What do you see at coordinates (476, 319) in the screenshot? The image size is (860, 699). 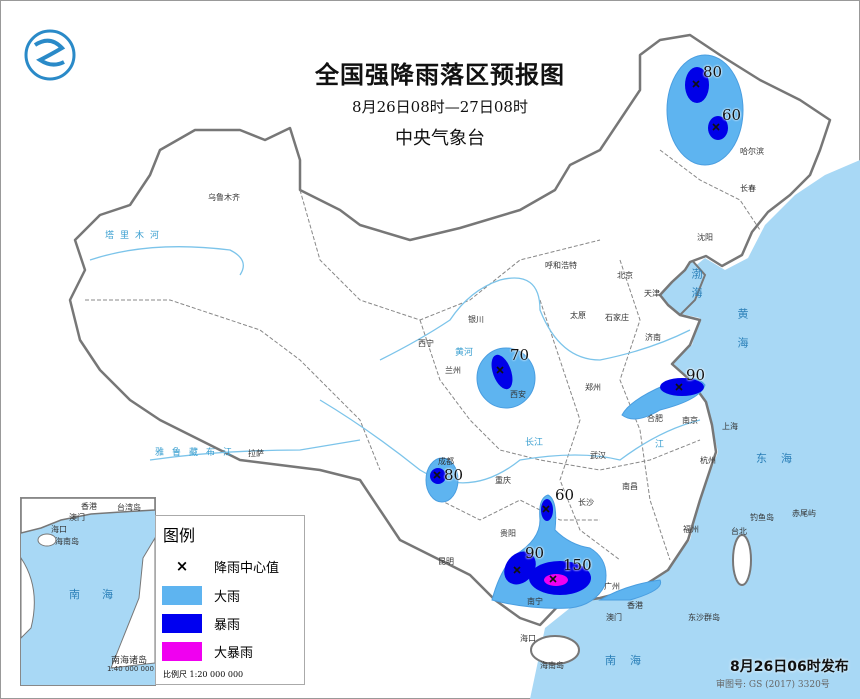 I see `city-label: 银川` at bounding box center [476, 319].